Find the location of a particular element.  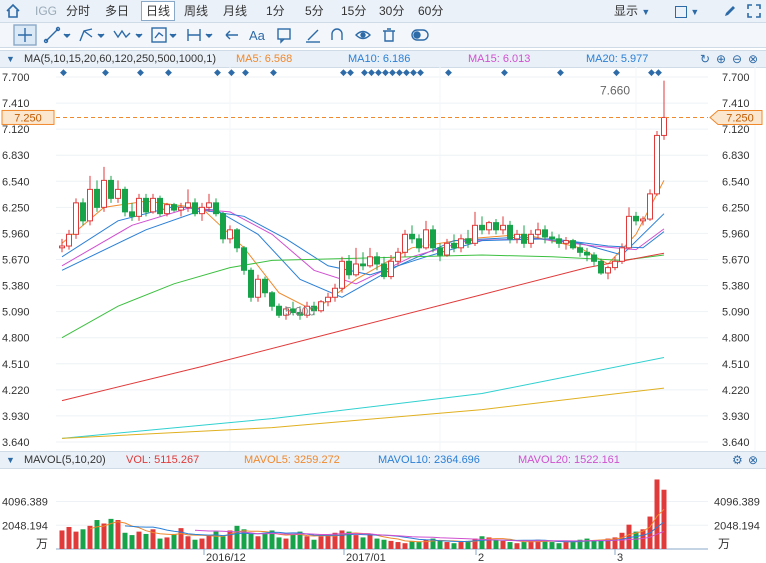

tab-30min: 30分 is located at coordinates (392, 11).